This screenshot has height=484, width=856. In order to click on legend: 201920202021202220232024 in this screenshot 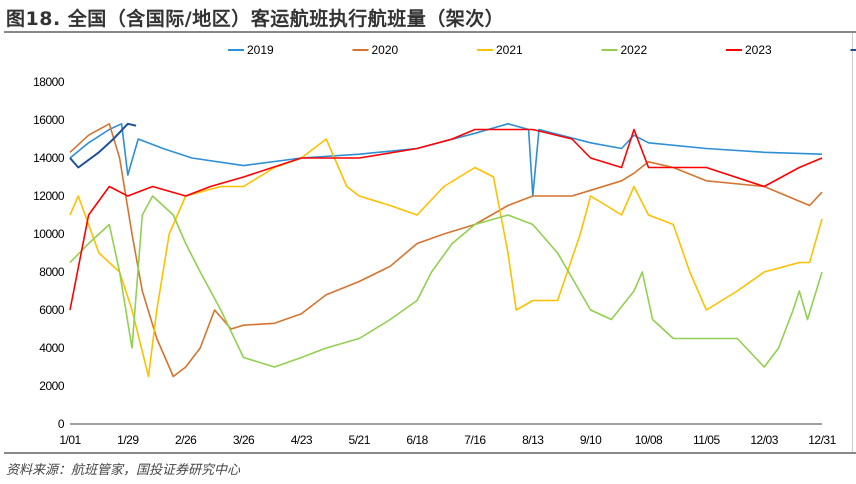, I will do `click(542, 50)`.